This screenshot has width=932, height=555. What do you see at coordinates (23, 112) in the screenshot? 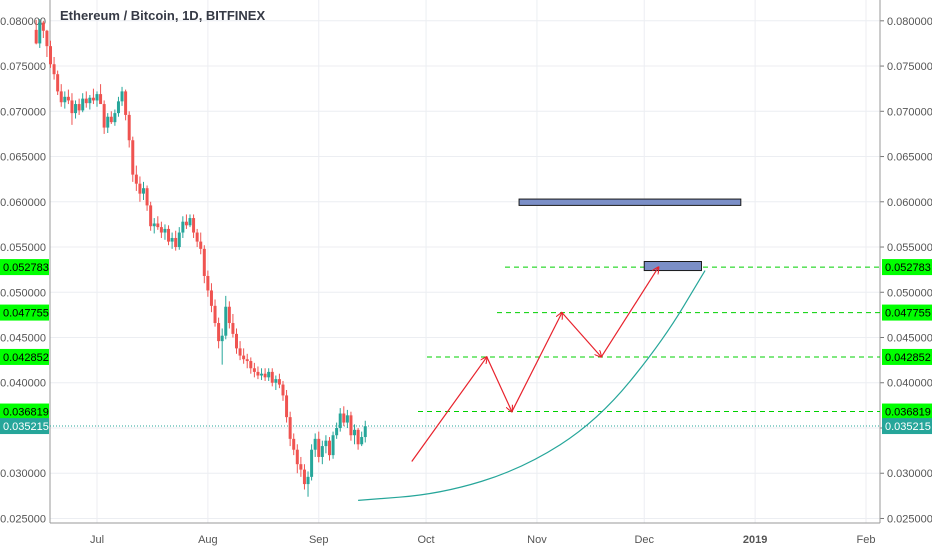
I see `y-tick-label-left: 0.070000` at bounding box center [23, 112].